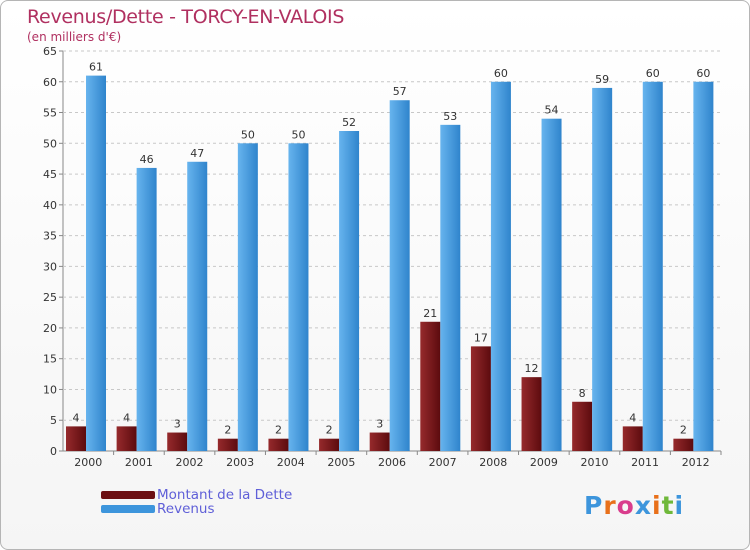  What do you see at coordinates (400, 91) in the screenshot?
I see `data-label-revenus: 57` at bounding box center [400, 91].